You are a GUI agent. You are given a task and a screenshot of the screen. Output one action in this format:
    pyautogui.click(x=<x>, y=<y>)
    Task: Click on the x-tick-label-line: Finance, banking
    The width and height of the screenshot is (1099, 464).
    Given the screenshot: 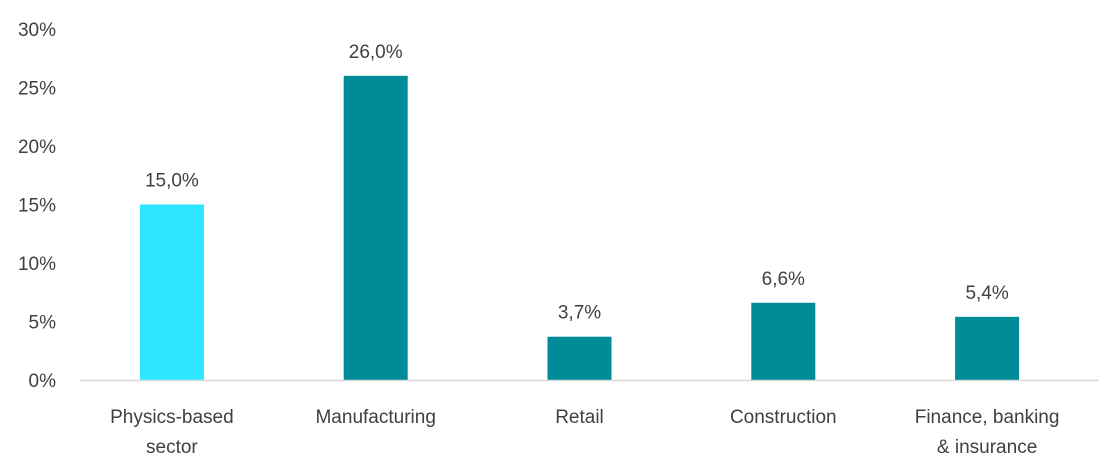 What is the action you would take?
    pyautogui.click(x=987, y=417)
    